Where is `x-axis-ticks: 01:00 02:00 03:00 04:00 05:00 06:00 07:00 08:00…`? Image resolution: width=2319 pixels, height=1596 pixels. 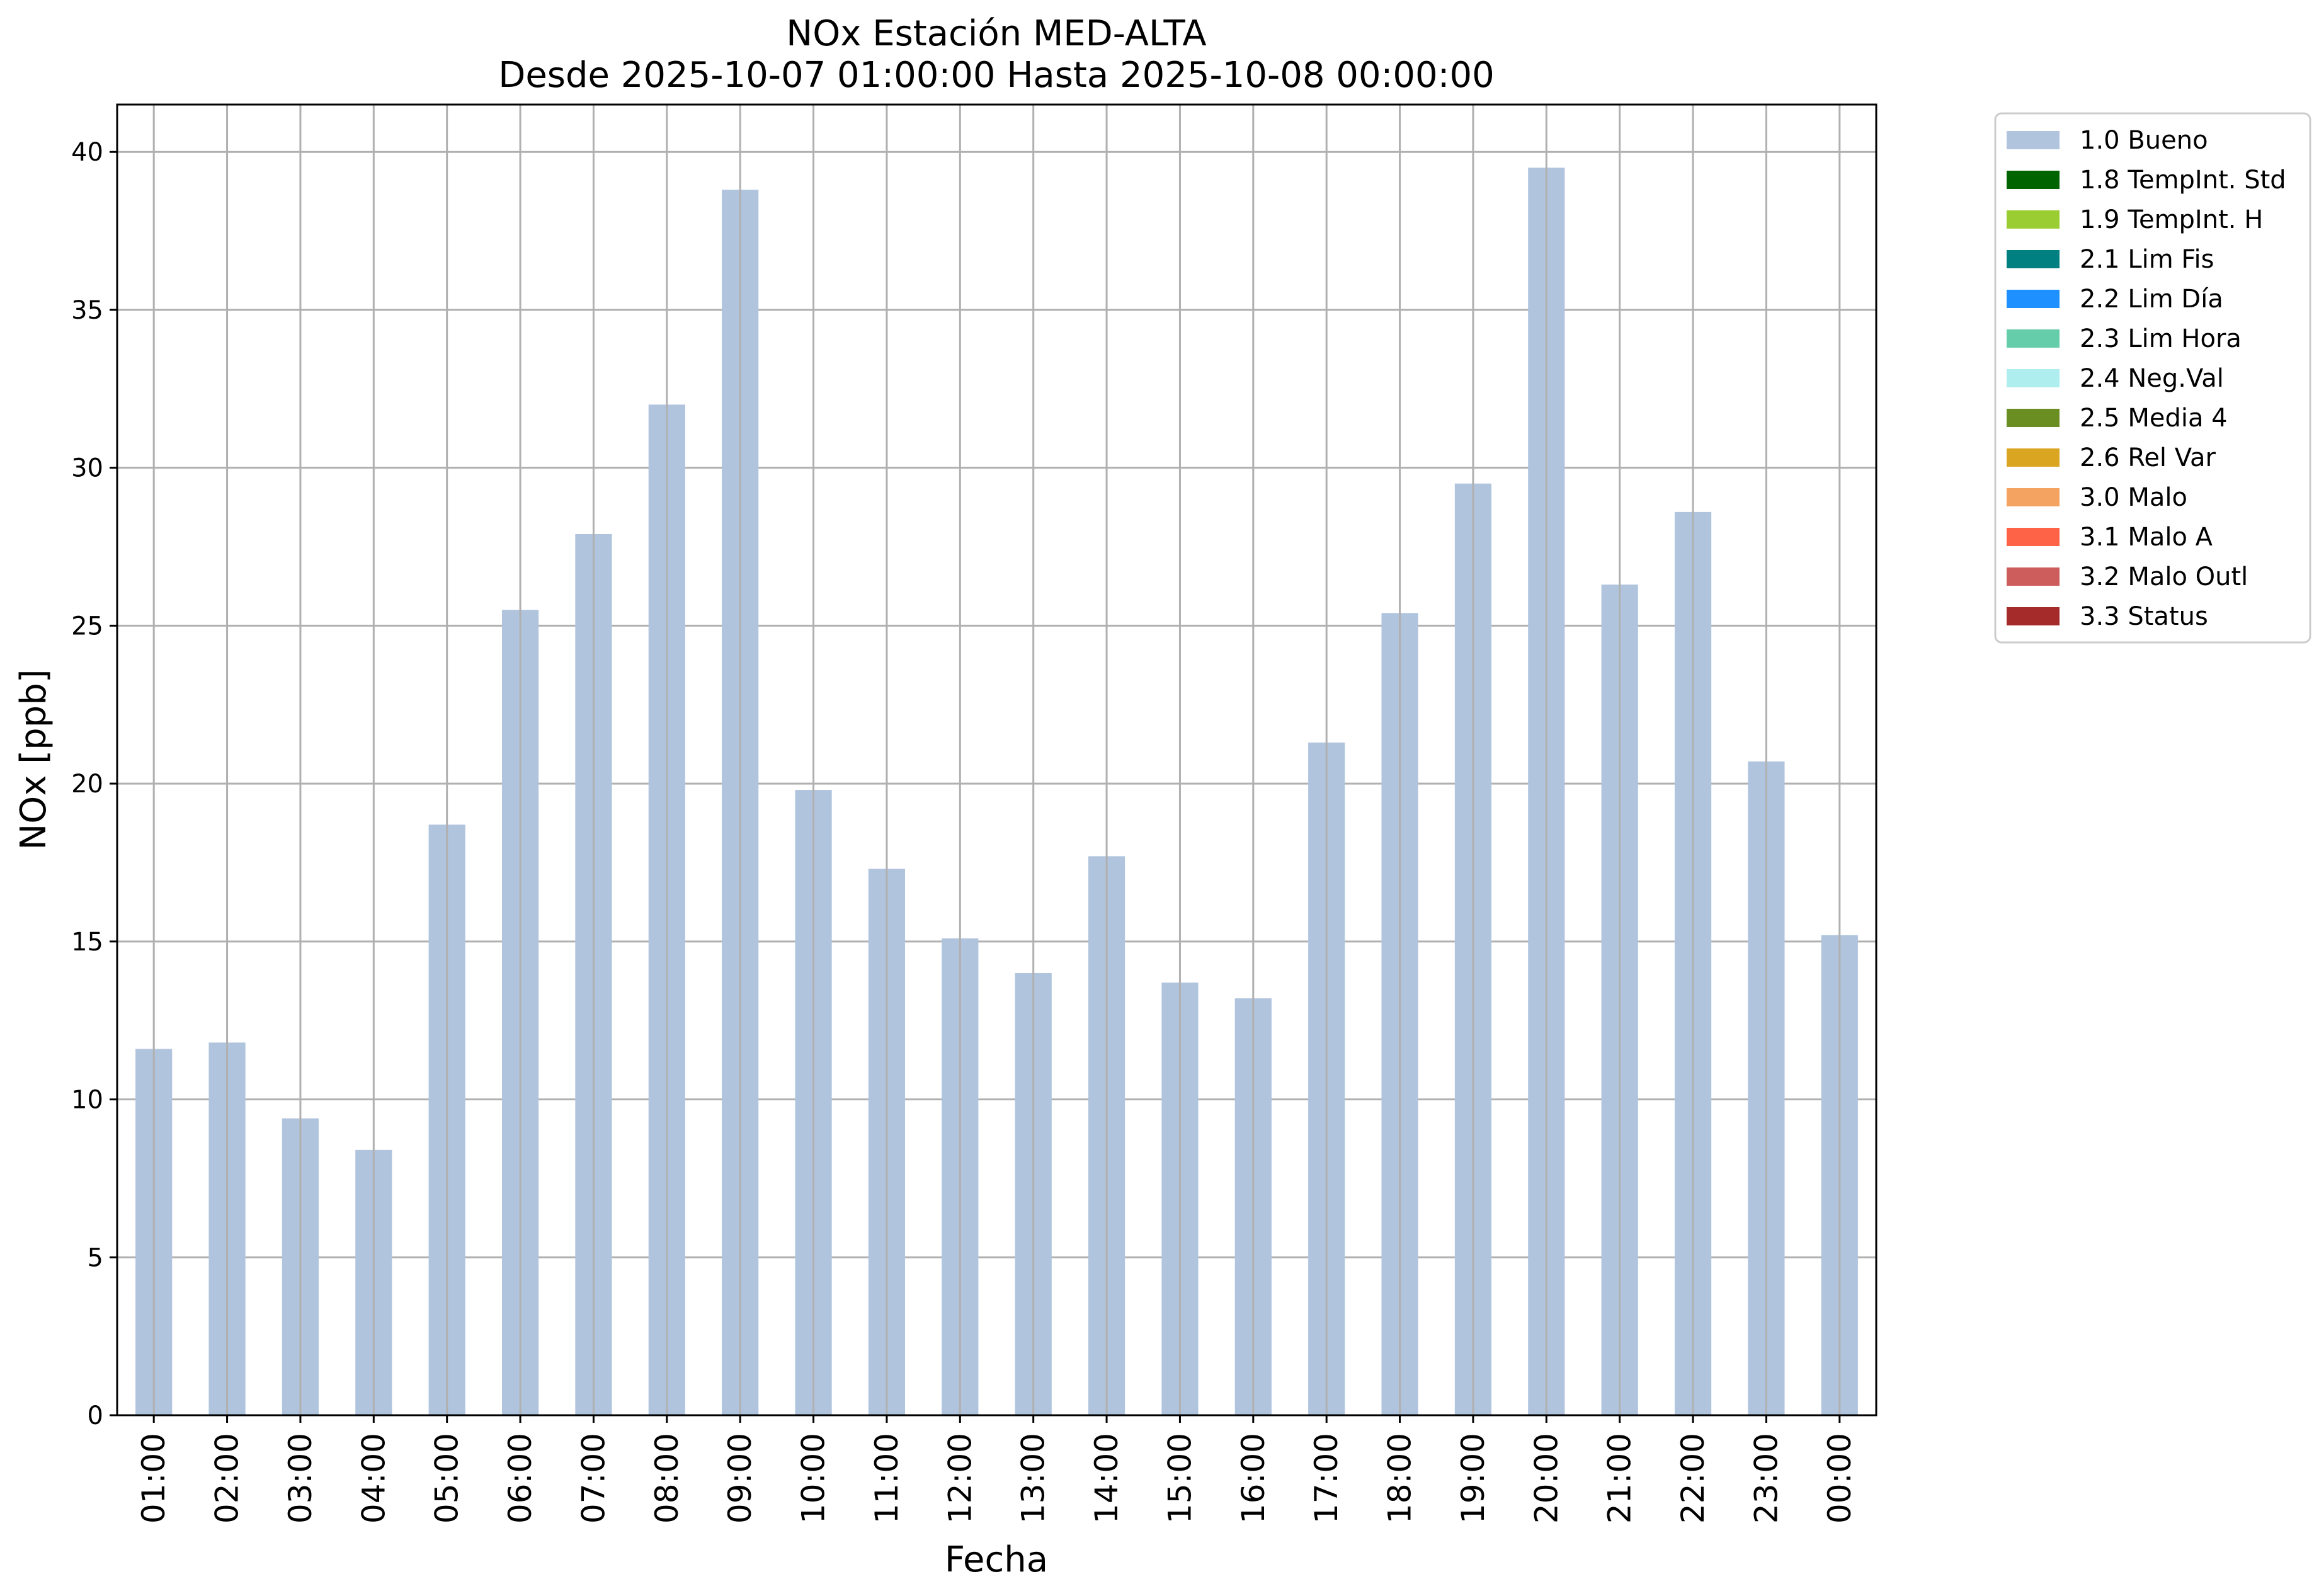 x-axis-ticks: 01:00 02:00 03:00 04:00 05:00 06:00 07:00 08:00… is located at coordinates (996, 1469).